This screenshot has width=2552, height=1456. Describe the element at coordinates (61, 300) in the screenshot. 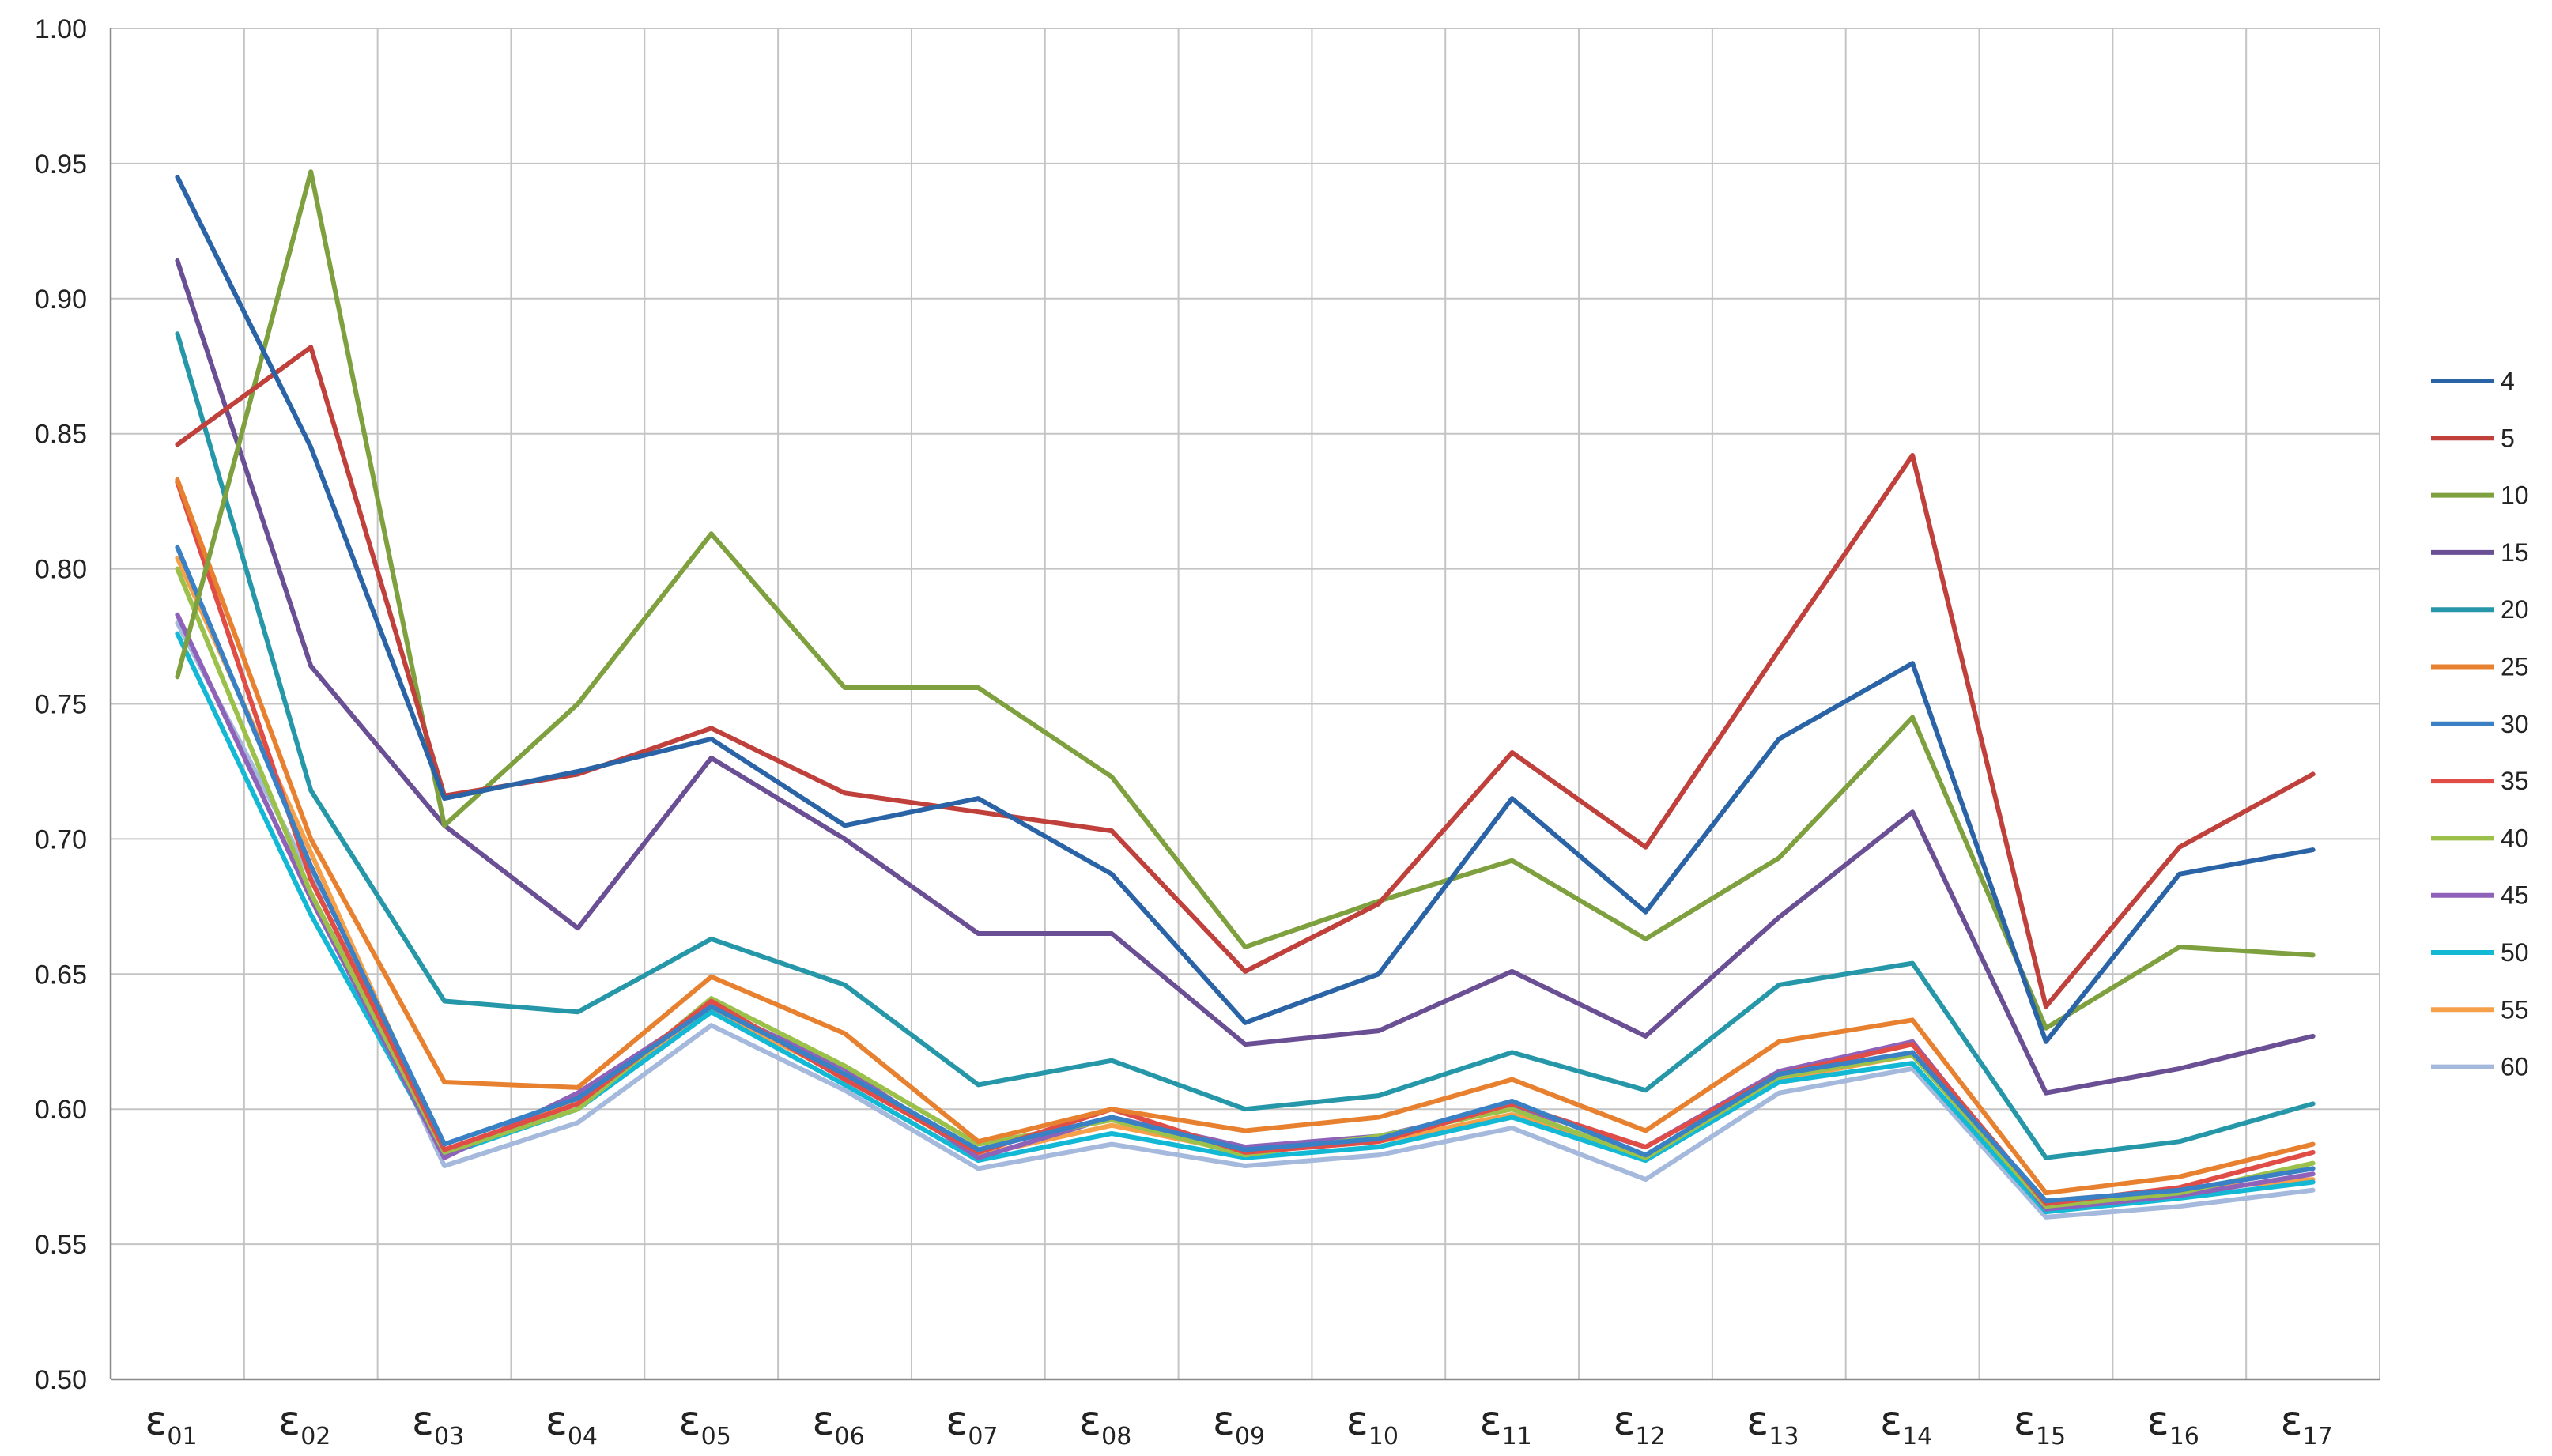

I see `y-tick-label: 0.90` at that location.